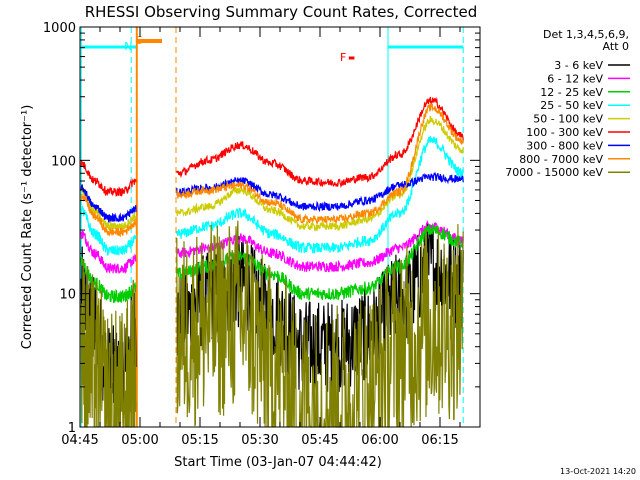 The height and width of the screenshot is (480, 640). I want to click on legend-entry-label: 100 - 300 keV, so click(564, 132).